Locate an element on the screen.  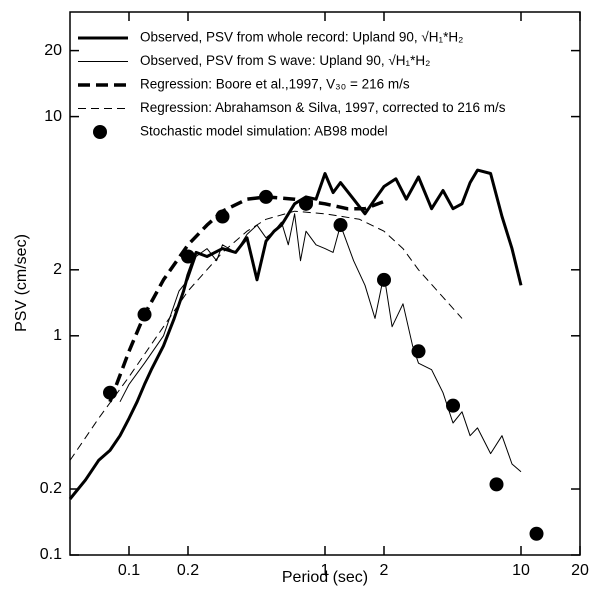
x-tick-label: 0.2 is located at coordinates (188, 570).